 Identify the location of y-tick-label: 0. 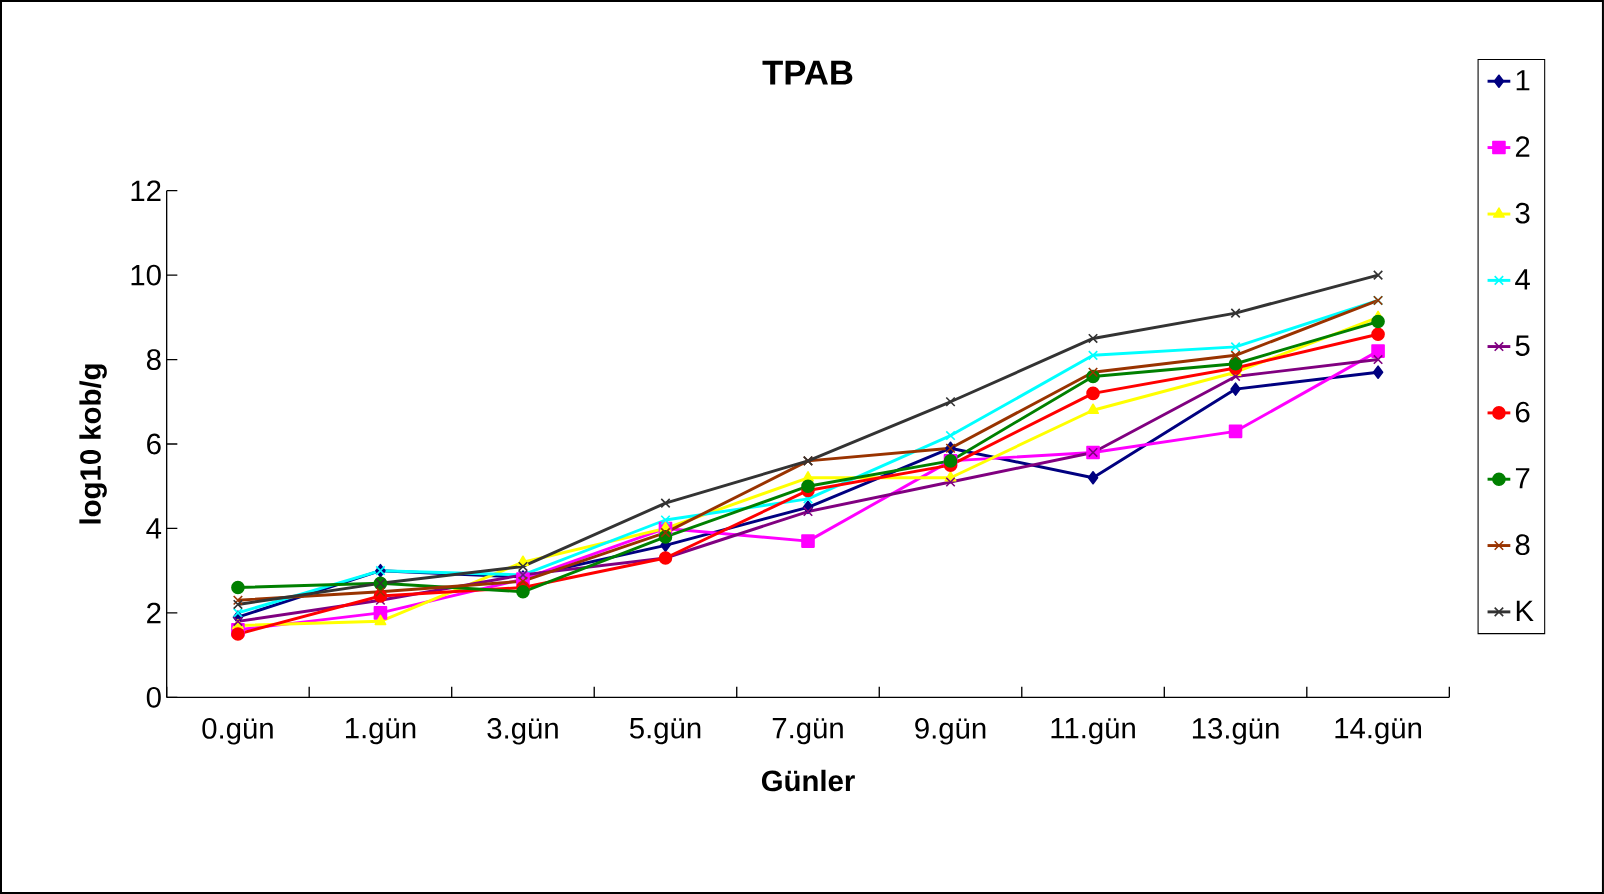
(153, 697).